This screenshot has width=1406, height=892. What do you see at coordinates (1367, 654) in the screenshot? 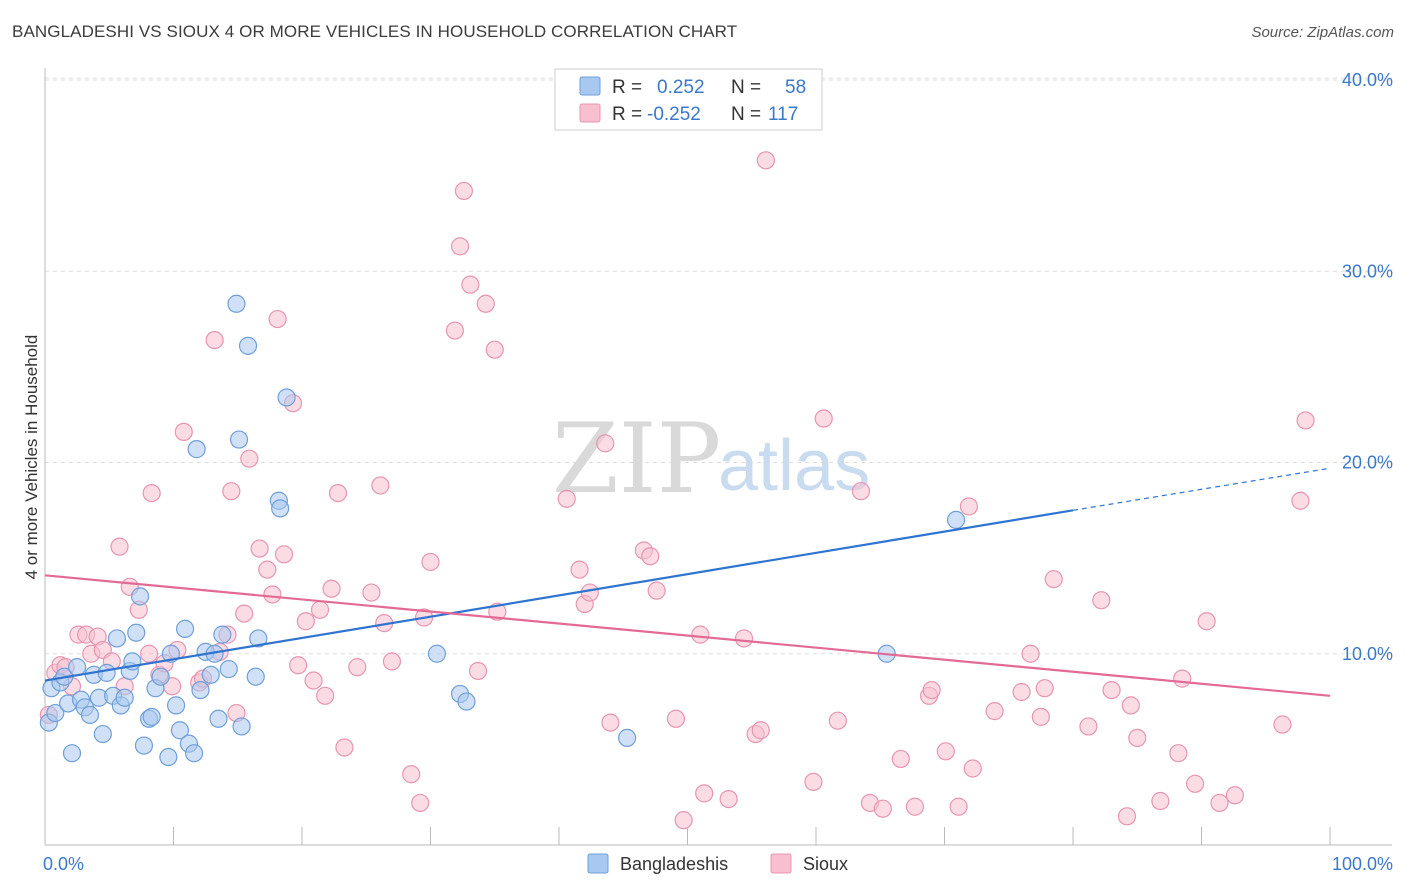
I see `y-tick-label: 10.0%` at bounding box center [1367, 654].